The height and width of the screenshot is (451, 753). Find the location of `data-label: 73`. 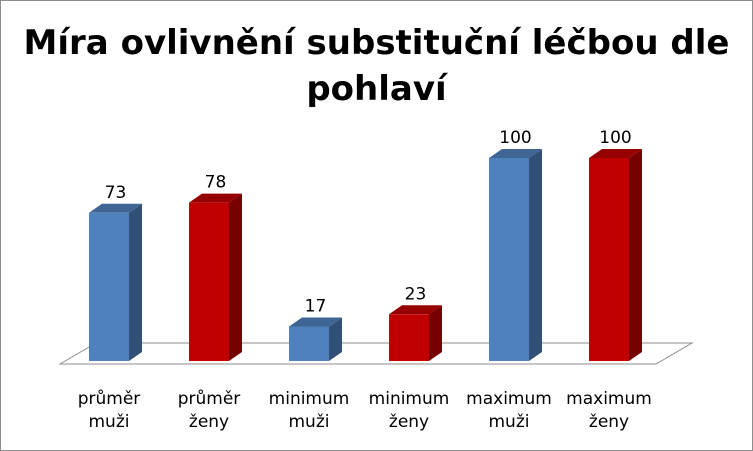

data-label: 73 is located at coordinates (116, 193).